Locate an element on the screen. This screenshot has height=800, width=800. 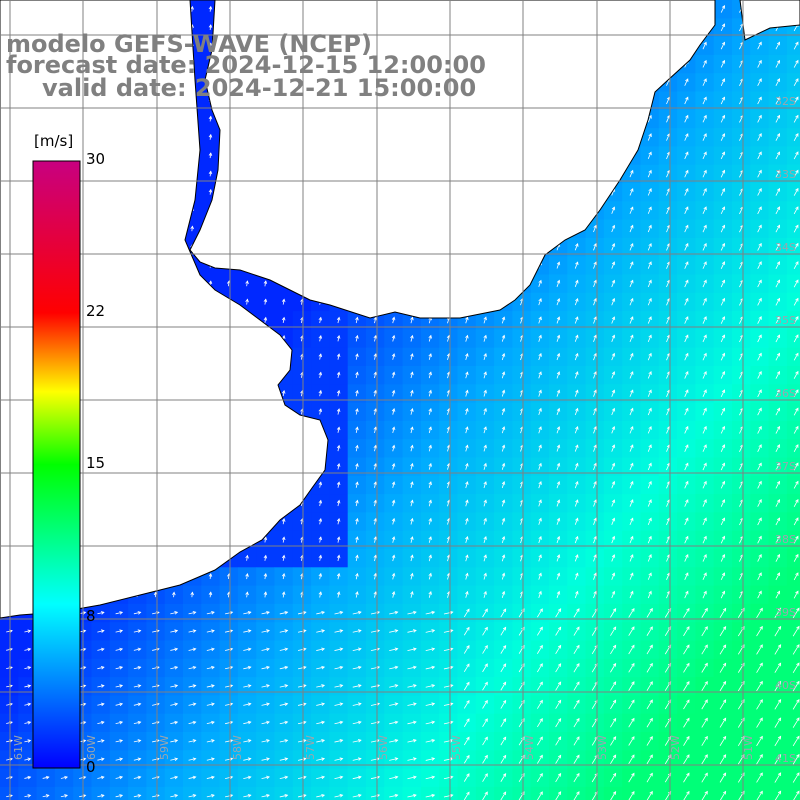
lon-label: 52W is located at coordinates (675, 747).